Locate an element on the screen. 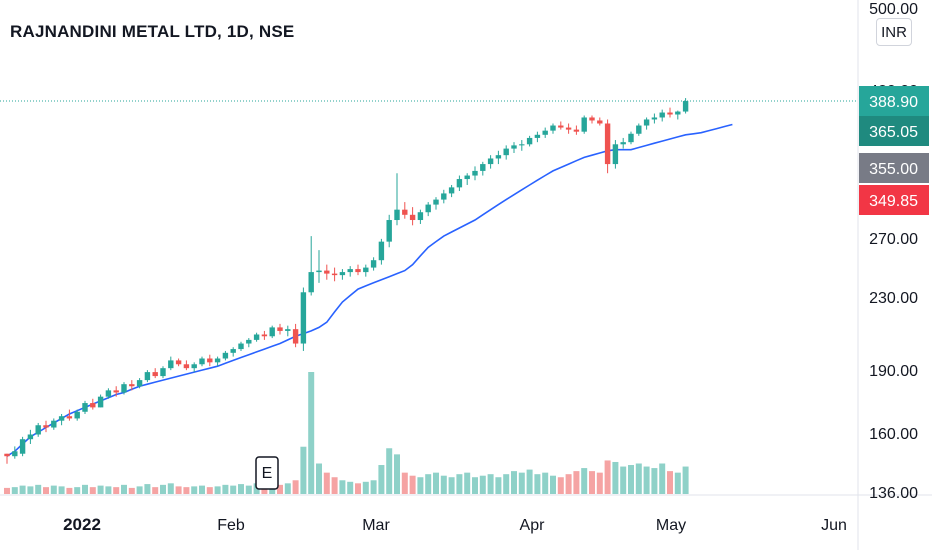 The image size is (932, 550). price-tag-bg is located at coordinates (894, 101).